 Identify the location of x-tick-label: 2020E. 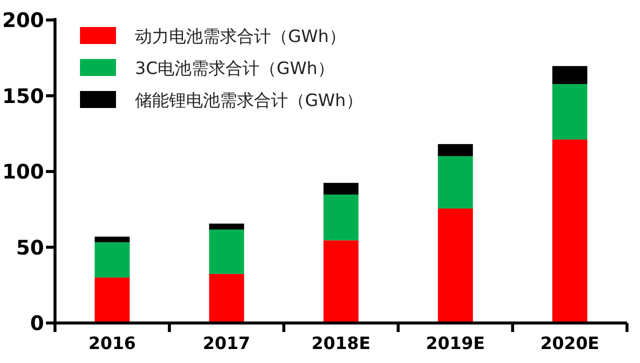
(570, 344).